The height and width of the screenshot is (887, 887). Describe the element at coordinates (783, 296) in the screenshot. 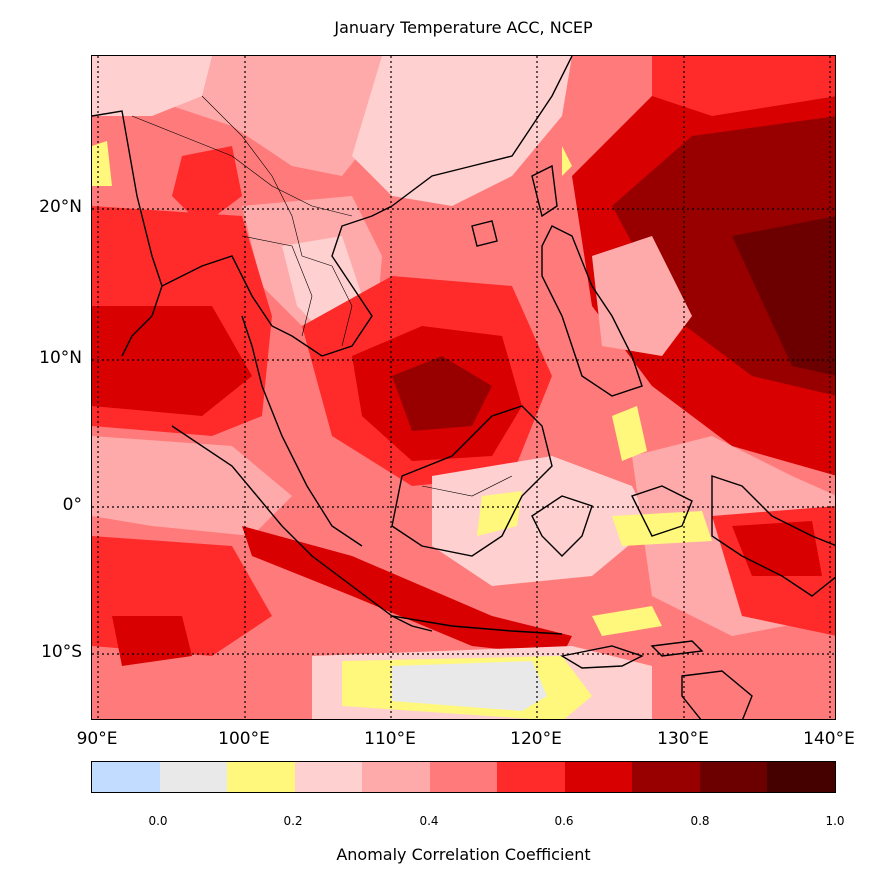

I see `contour-pacific-darkest` at that location.